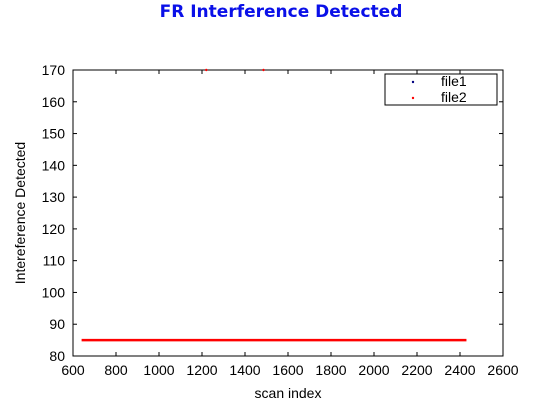  What do you see at coordinates (57, 324) in the screenshot?
I see `y-tick-label: 90` at bounding box center [57, 324].